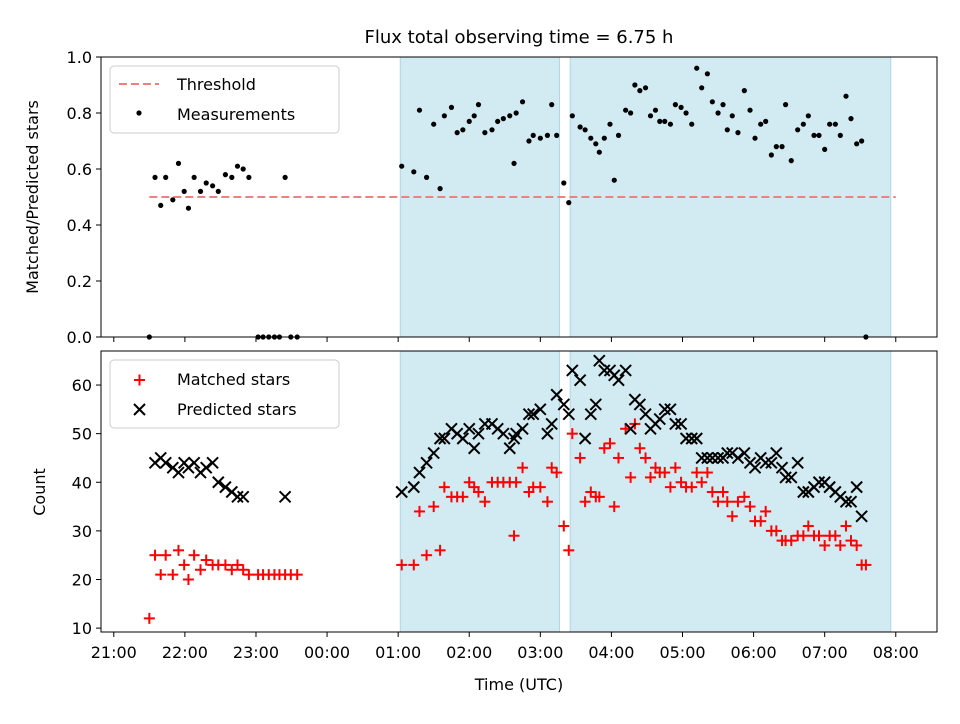  What do you see at coordinates (82, 434) in the screenshot?
I see `bottom-y-tick-label: 50` at bounding box center [82, 434].